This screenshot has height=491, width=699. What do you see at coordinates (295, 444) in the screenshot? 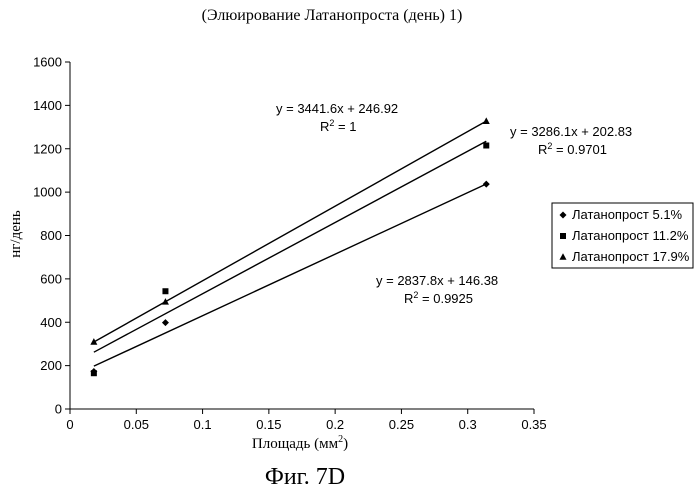
I see `x-axis-label-main: Площадь (мм` at bounding box center [295, 444].